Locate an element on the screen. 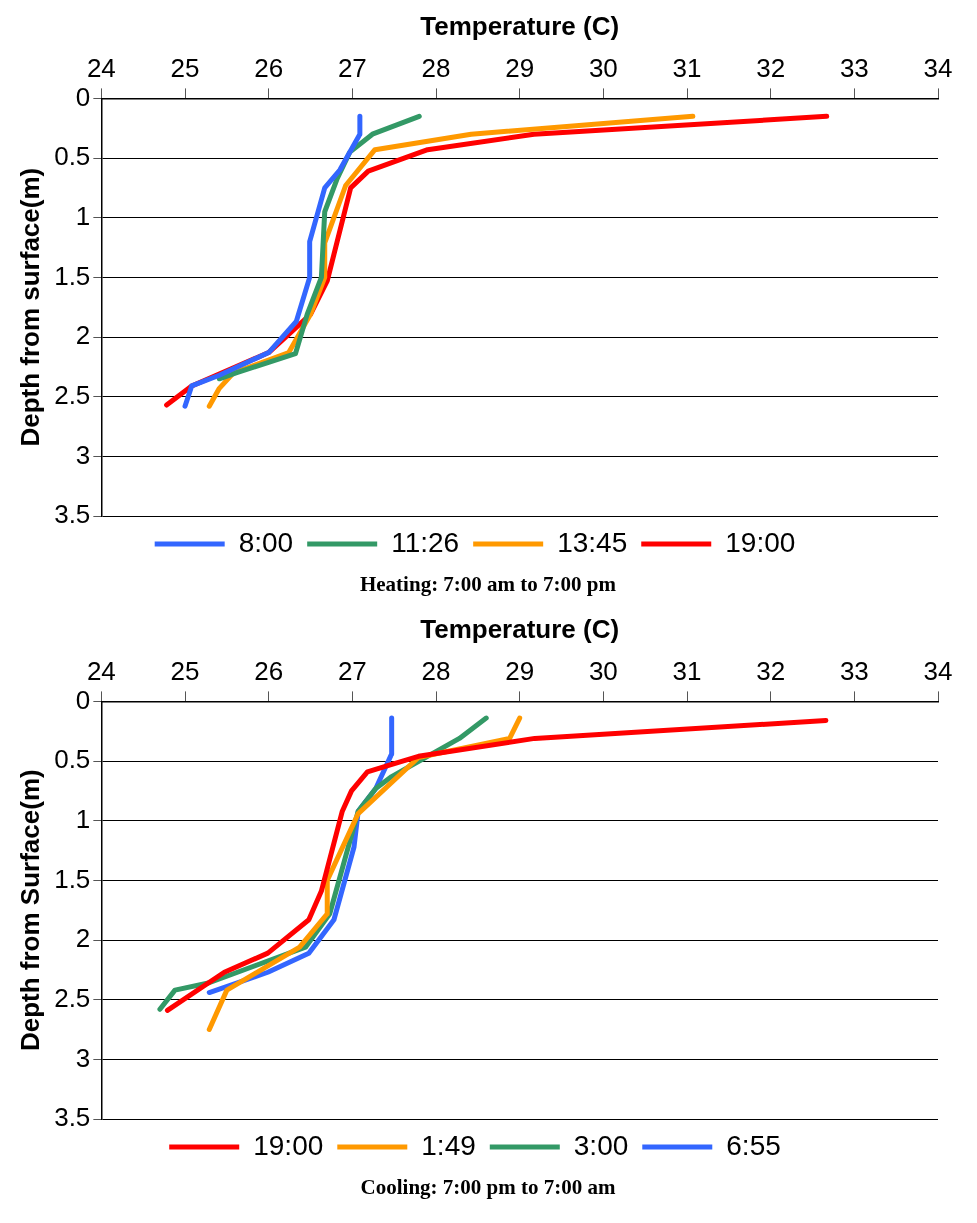 Image resolution: width=977 pixels, height=1223 pixels. legend-label: 13:45 is located at coordinates (592, 542).